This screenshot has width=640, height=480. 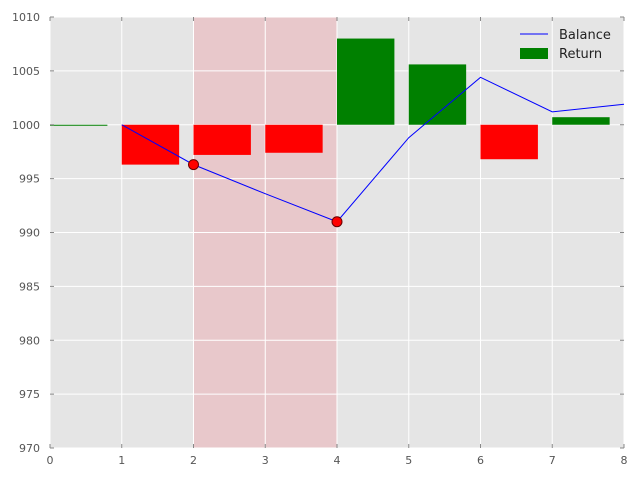 What do you see at coordinates (565, 45) in the screenshot?
I see `legend: Balance Return` at bounding box center [565, 45].